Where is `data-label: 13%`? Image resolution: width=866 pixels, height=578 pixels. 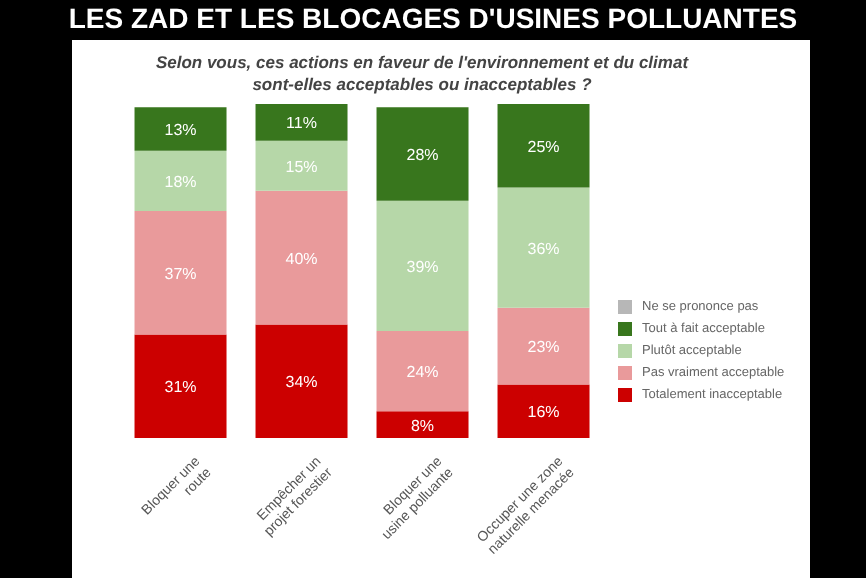 data-label: 13% is located at coordinates (180, 130).